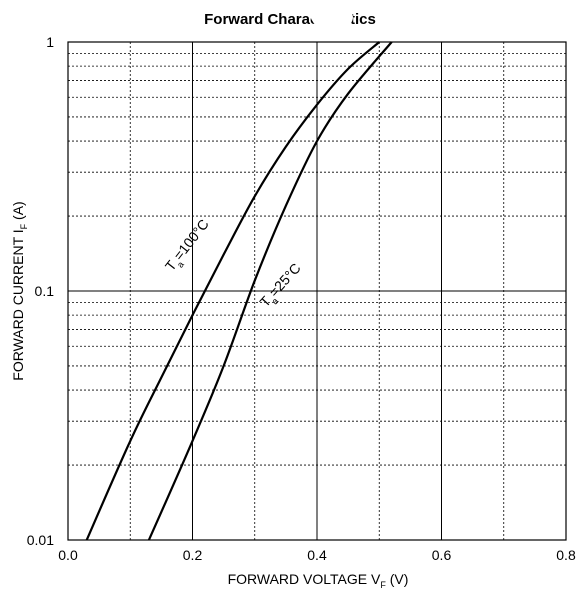 This screenshot has height=597, width=581. What do you see at coordinates (331, 19) in the screenshot?
I see `title-occlusion-blotch` at bounding box center [331, 19].